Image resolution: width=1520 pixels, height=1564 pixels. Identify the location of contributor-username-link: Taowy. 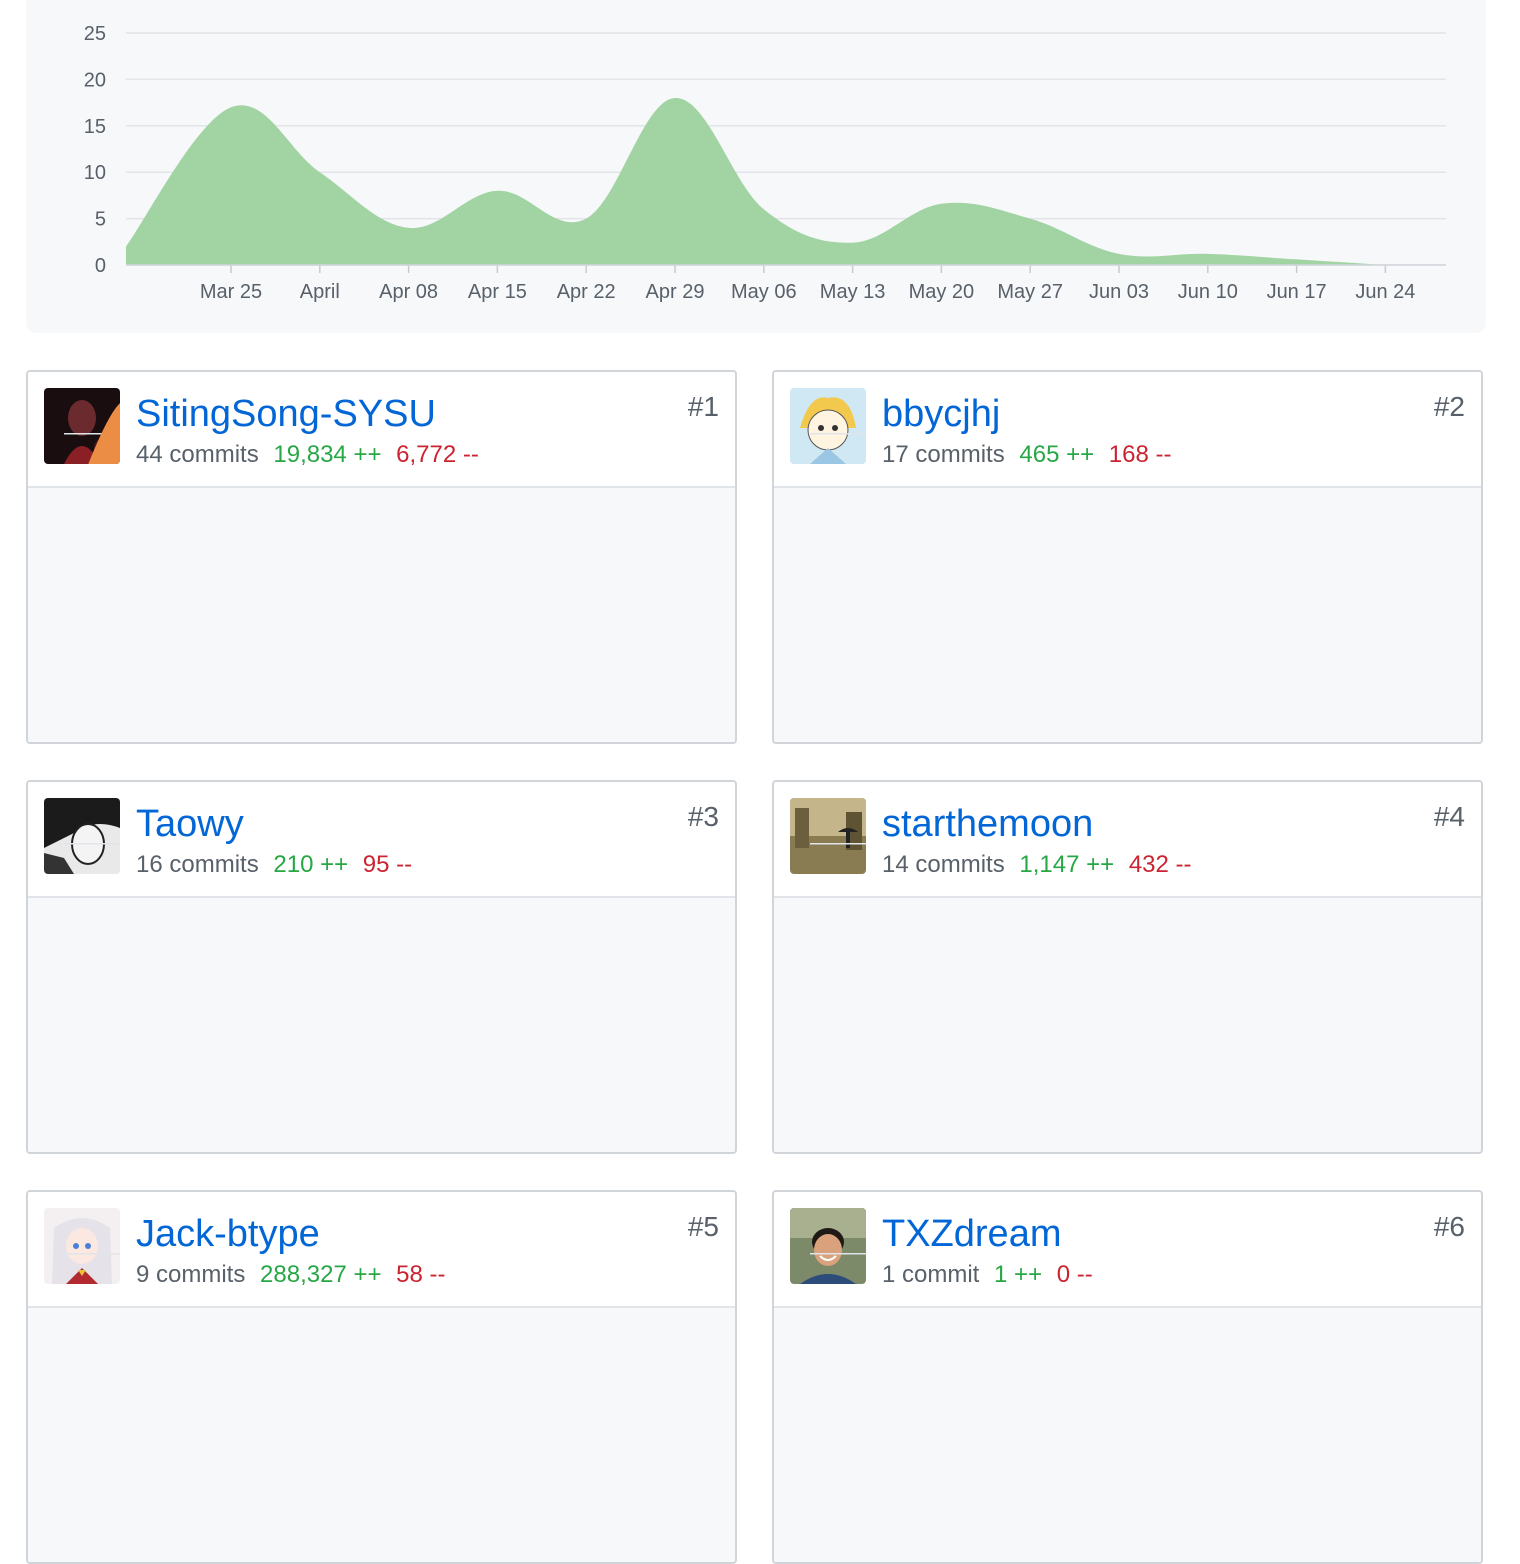
(190, 824).